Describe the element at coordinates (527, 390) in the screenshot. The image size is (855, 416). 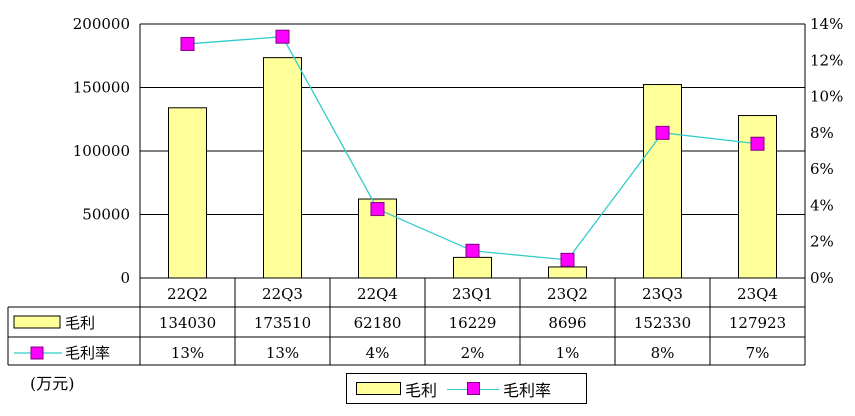
I see `legend-line-label: 毛利率` at that location.